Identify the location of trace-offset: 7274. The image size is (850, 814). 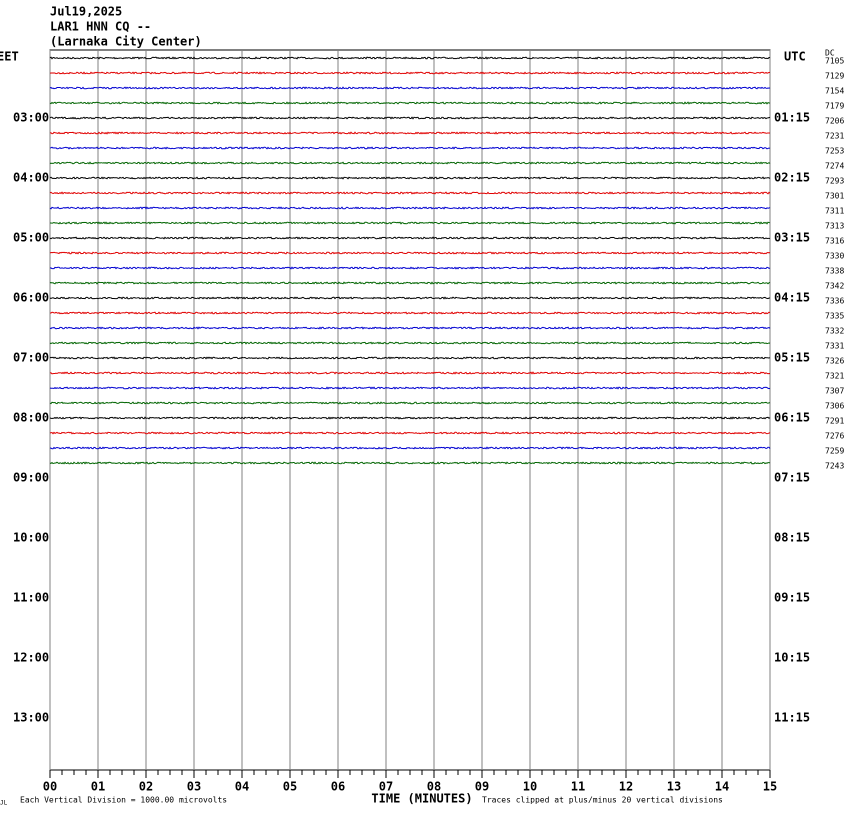
(834, 166).